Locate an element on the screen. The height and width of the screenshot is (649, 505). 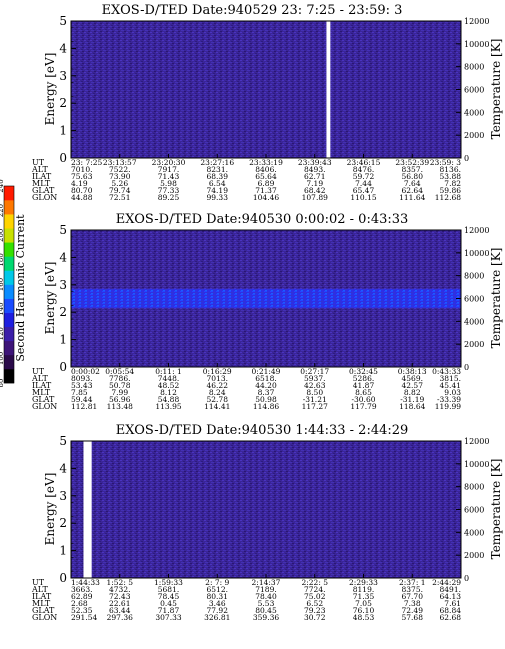
ephemeris-cell: 71.35 is located at coordinates (364, 596).